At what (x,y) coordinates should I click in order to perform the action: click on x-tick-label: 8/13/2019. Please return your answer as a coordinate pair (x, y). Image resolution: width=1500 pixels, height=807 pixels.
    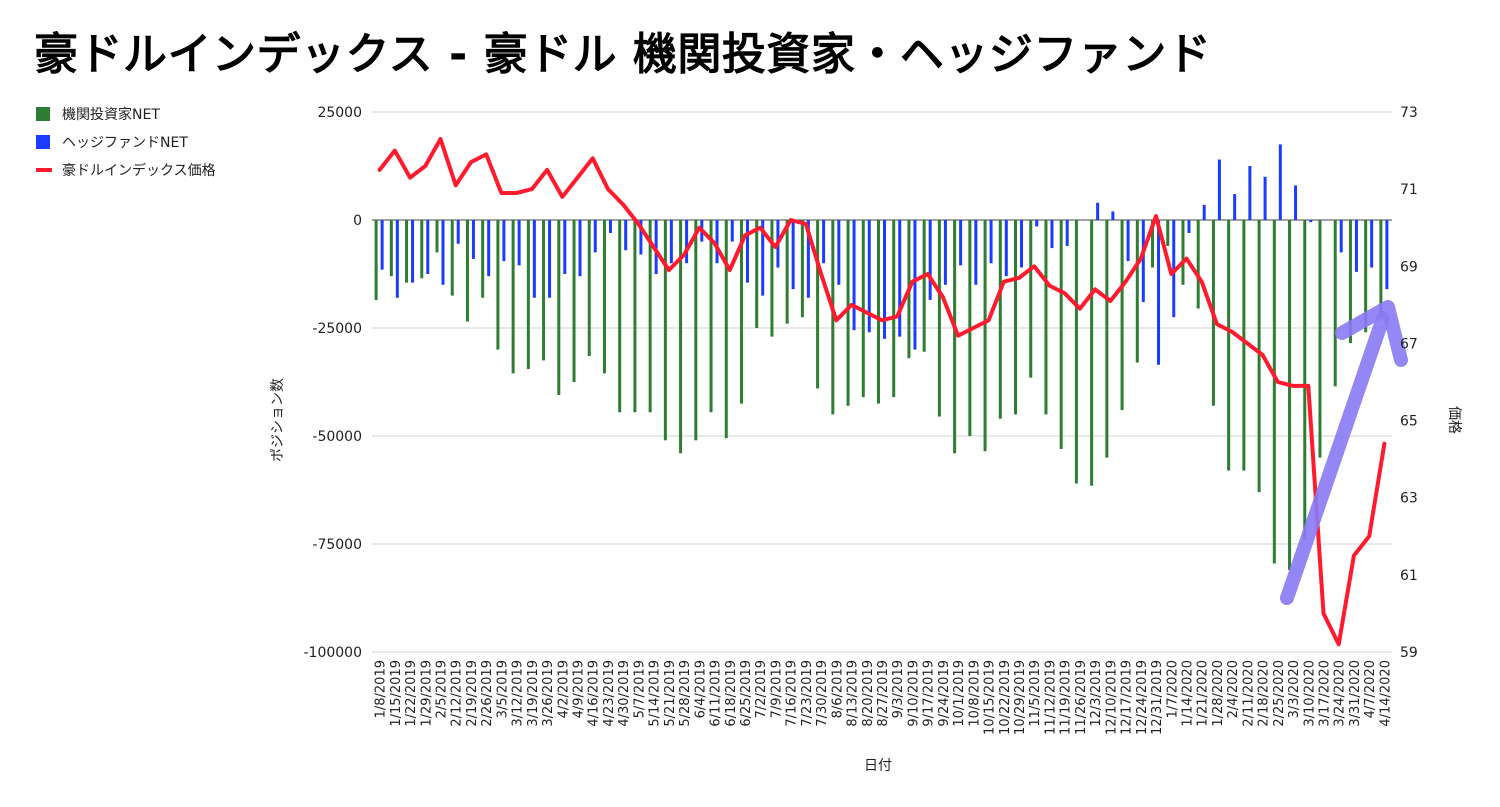
    Looking at the image, I should click on (853, 693).